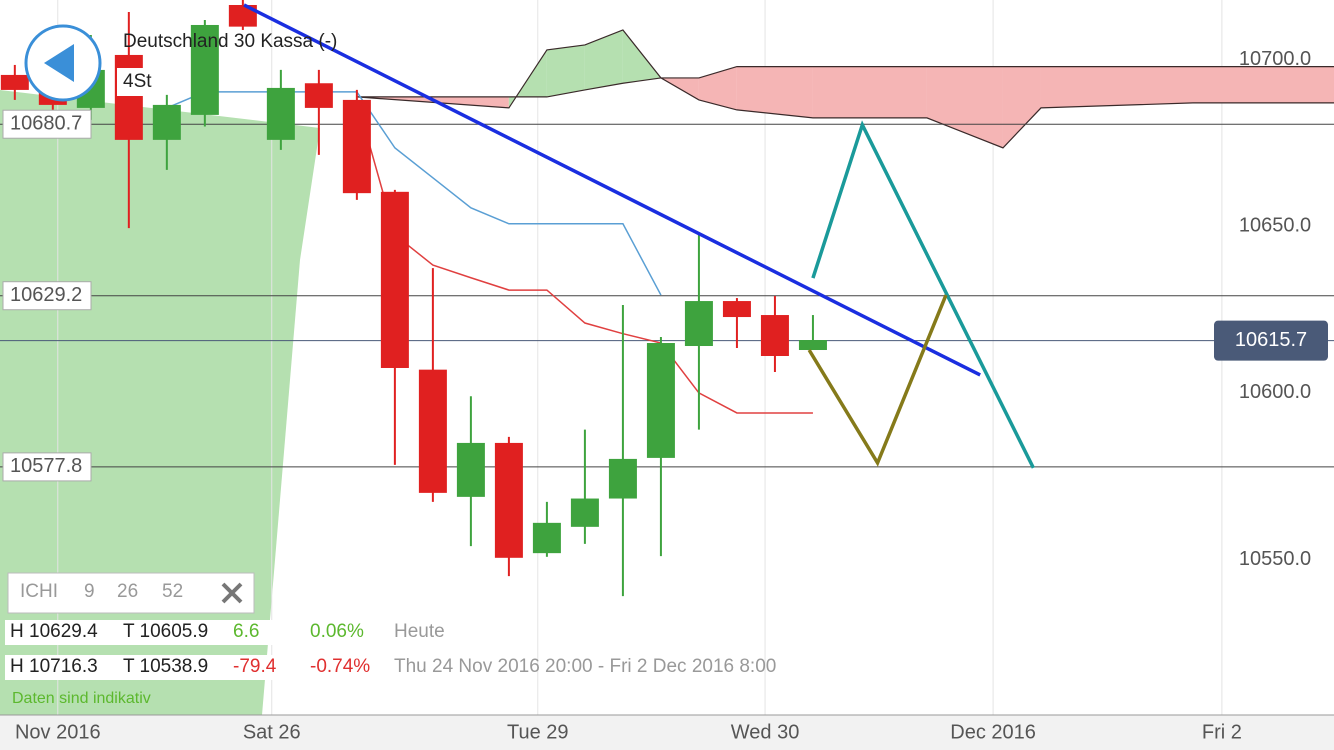 The height and width of the screenshot is (750, 1334). I want to click on x-tick-label: Dec 2016, so click(993, 732).